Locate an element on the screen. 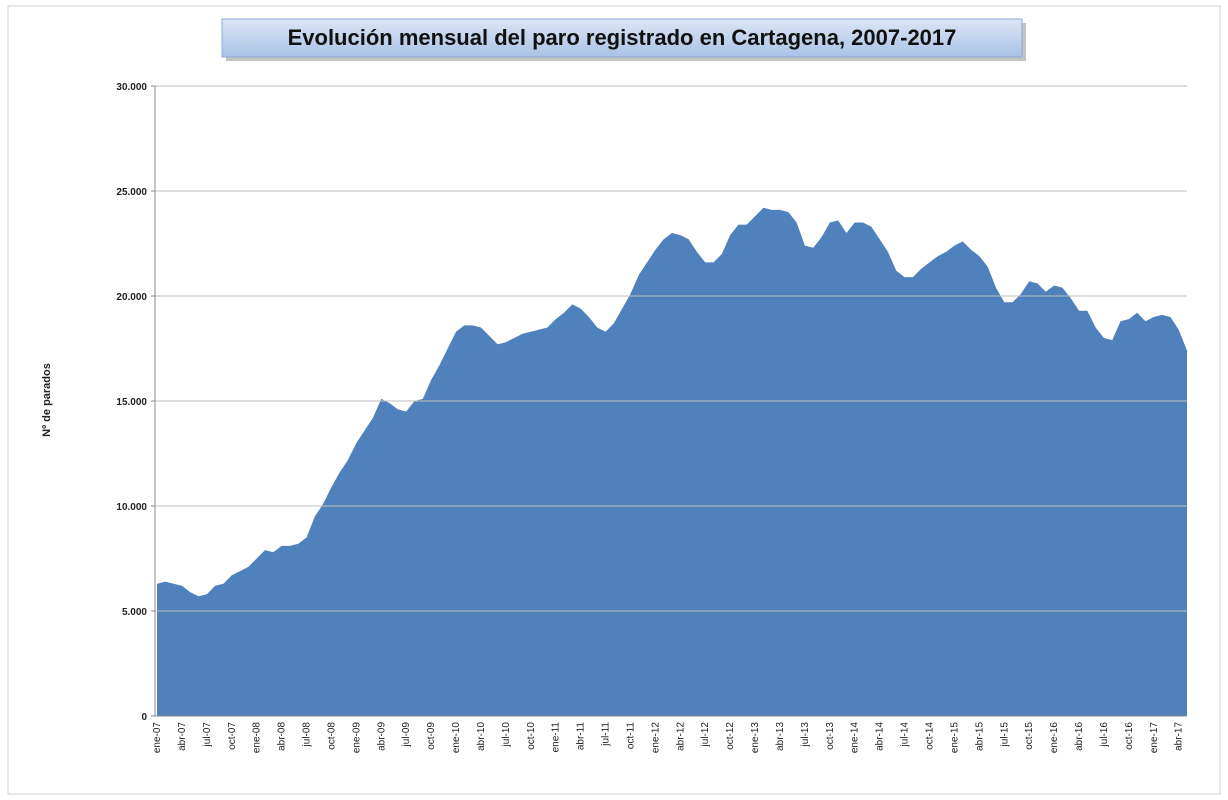 The height and width of the screenshot is (800, 1228). x-tick-label: oct-08 is located at coordinates (331, 736).